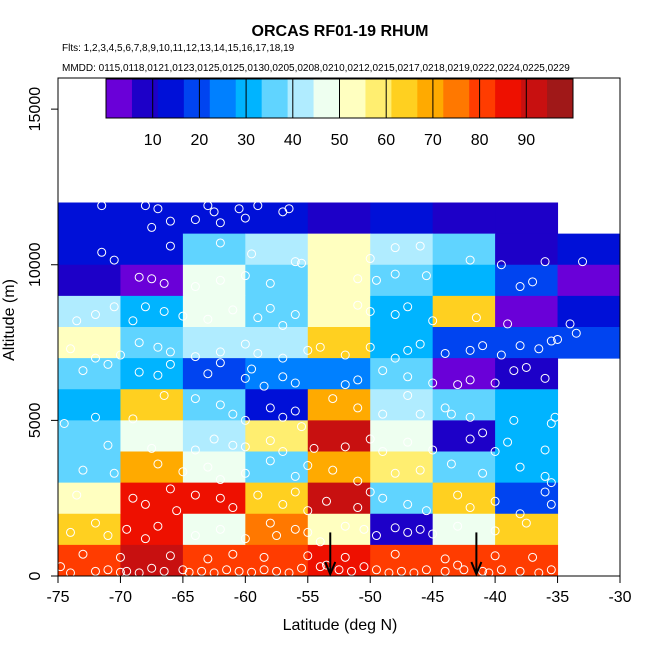  I want to click on colorbar-tick-label: 20, so click(200, 140).